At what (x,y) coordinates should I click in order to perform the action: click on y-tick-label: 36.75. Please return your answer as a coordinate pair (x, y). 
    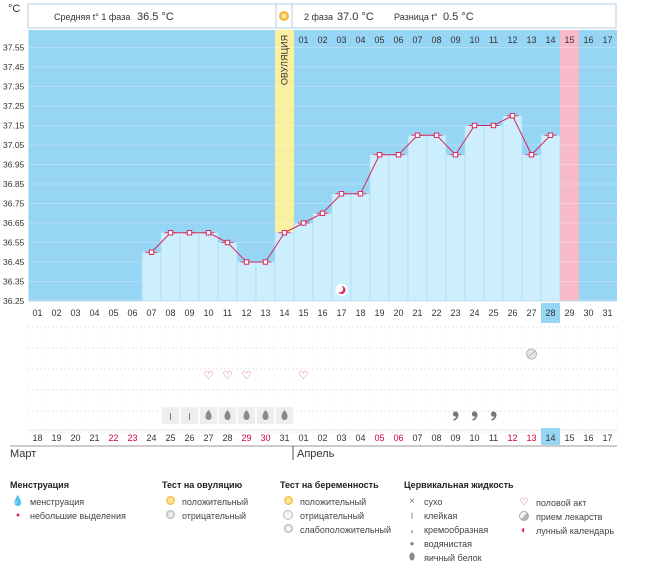
    Looking at the image, I should click on (14, 204).